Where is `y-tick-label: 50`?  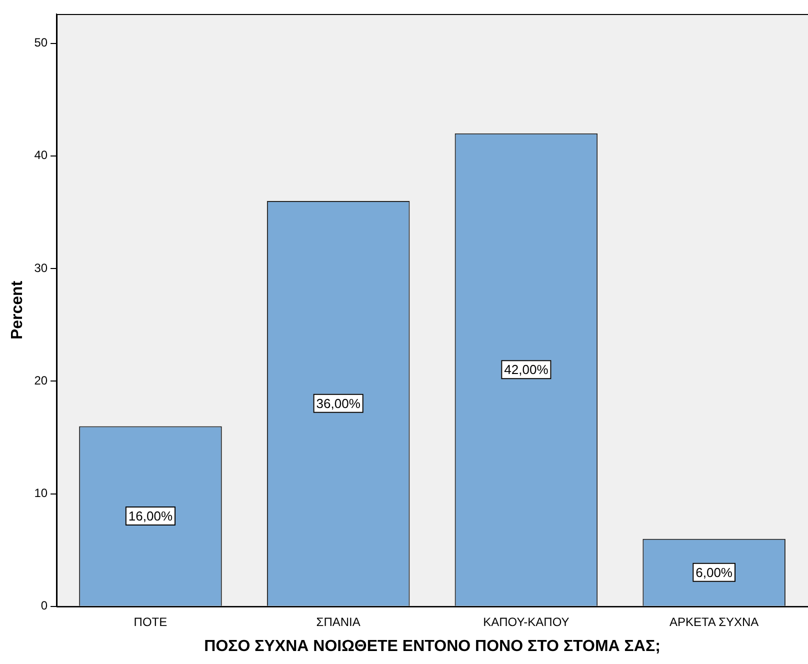
y-tick-label: 50 is located at coordinates (41, 43).